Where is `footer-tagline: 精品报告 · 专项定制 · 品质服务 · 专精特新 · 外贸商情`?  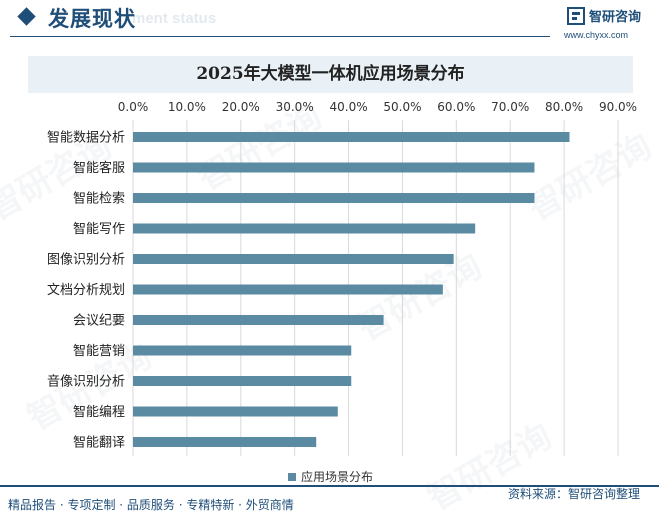 footer-tagline: 精品报告 · 专项定制 · 品质服务 · 专精特新 · 外贸商情 is located at coordinates (151, 505).